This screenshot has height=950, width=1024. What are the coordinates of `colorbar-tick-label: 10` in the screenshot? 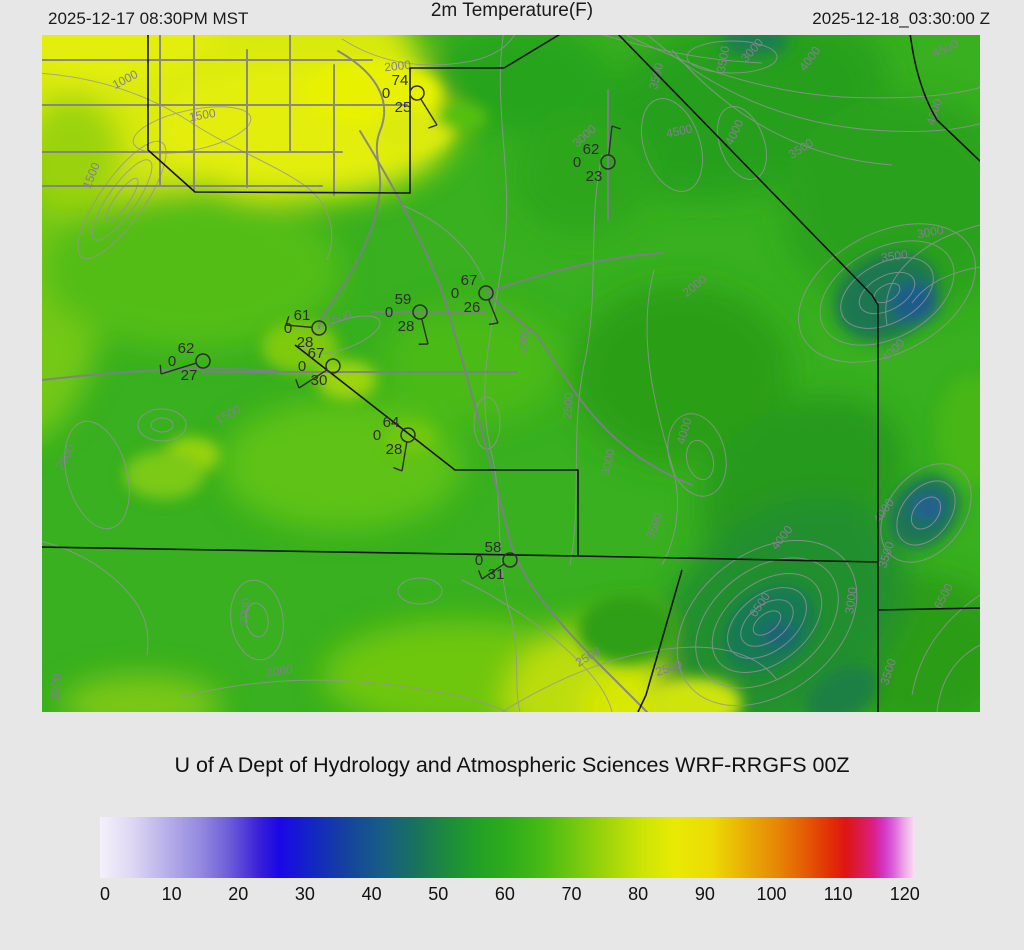 It's located at (171, 894).